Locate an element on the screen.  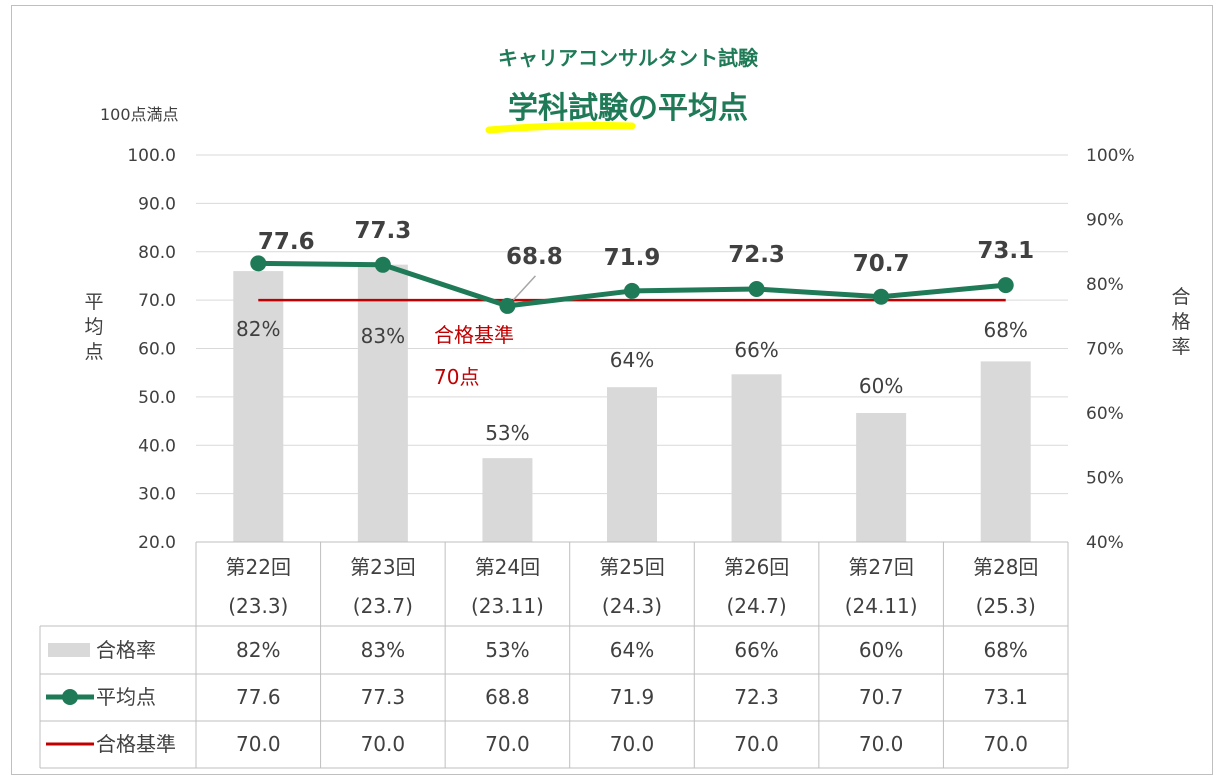
left-axis-title-char: 均 is located at coordinates (93, 327).